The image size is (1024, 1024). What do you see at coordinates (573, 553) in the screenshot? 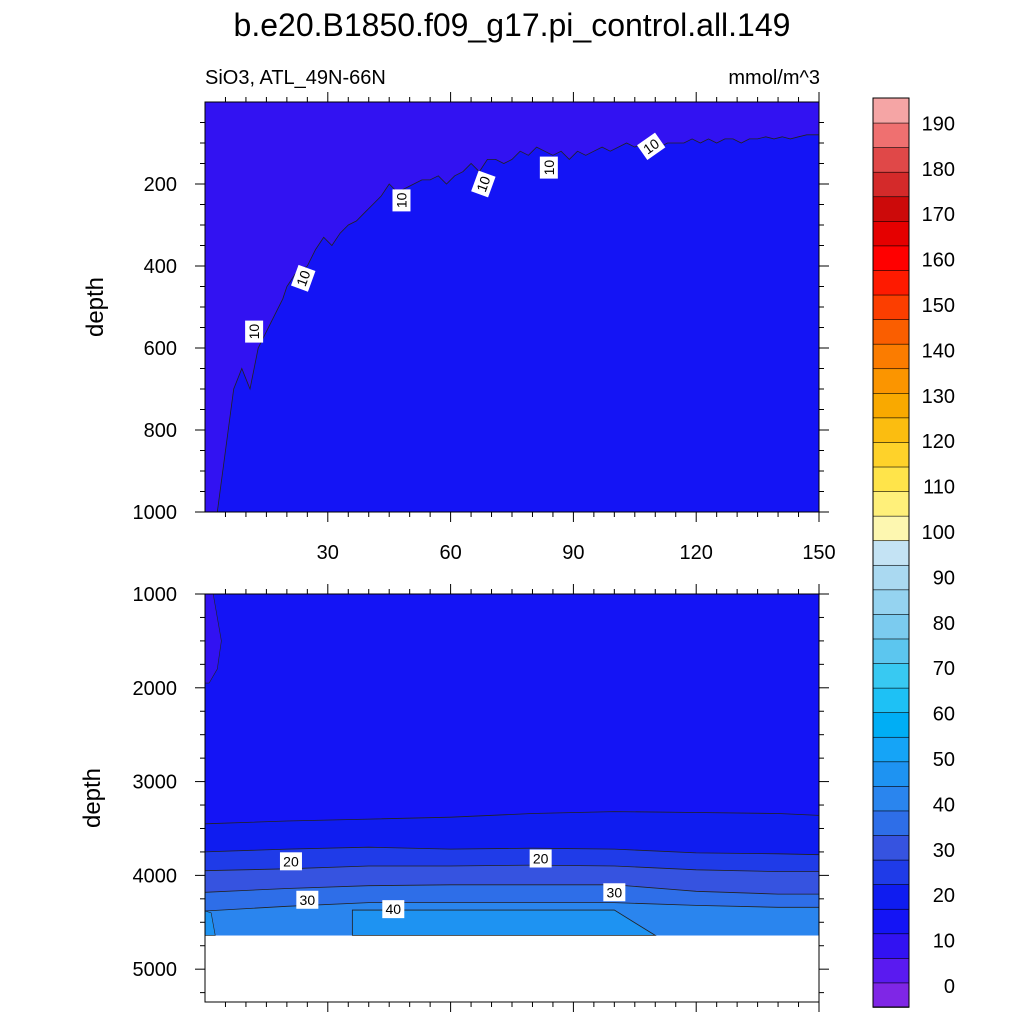
I see `x-tick-label: 90` at bounding box center [573, 553].